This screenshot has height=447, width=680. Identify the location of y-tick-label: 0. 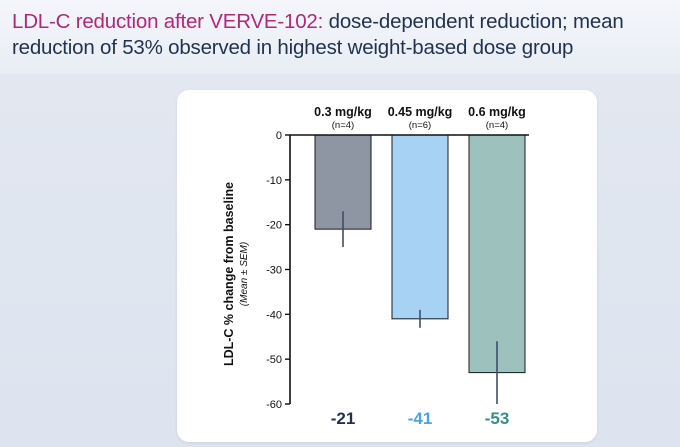
(279, 136).